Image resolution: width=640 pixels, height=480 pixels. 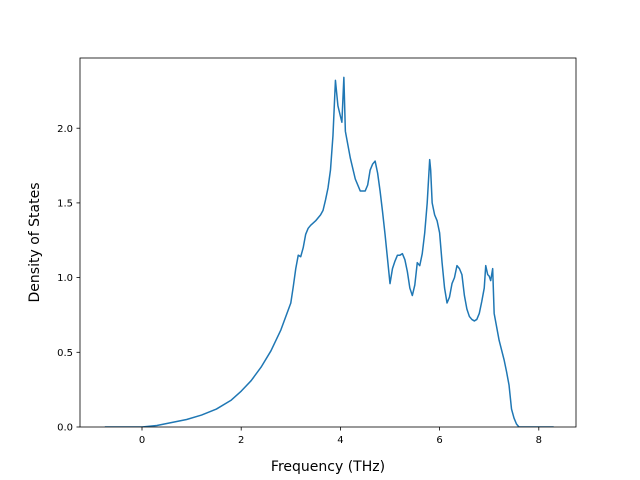 I want to click on y-tick-label: 1.5, so click(x=65, y=204).